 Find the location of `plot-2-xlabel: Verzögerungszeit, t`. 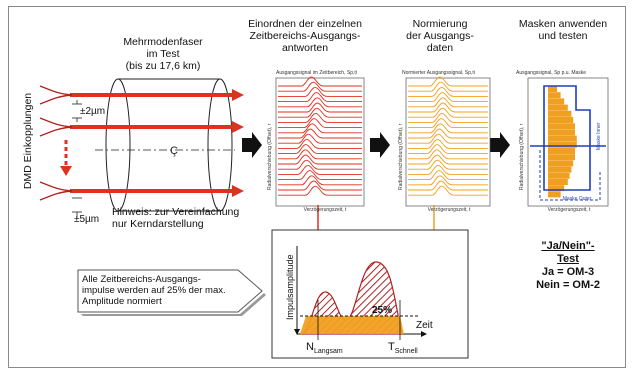

plot-2-xlabel: Verzögerungszeit, t is located at coordinates (449, 210).